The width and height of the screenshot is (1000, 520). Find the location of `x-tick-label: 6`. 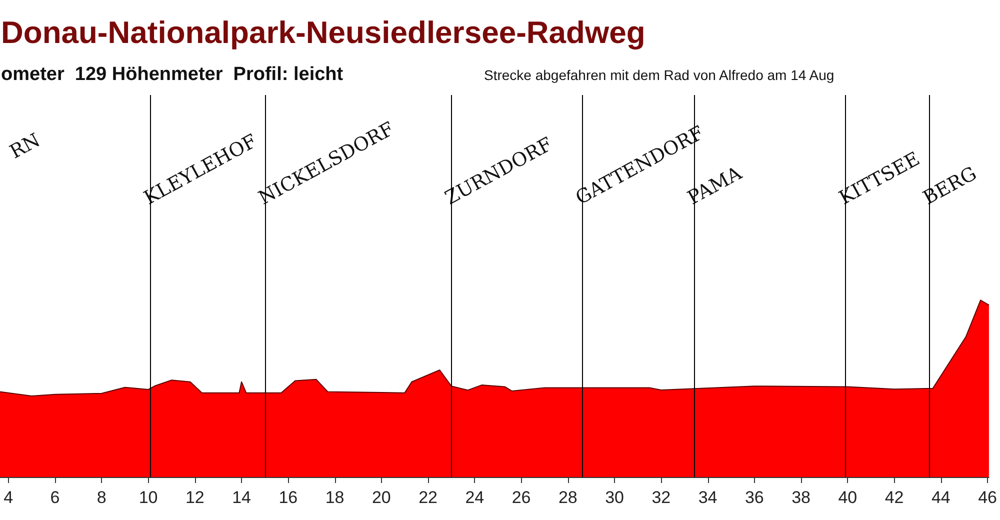

x-tick-label: 6 is located at coordinates (55, 497).